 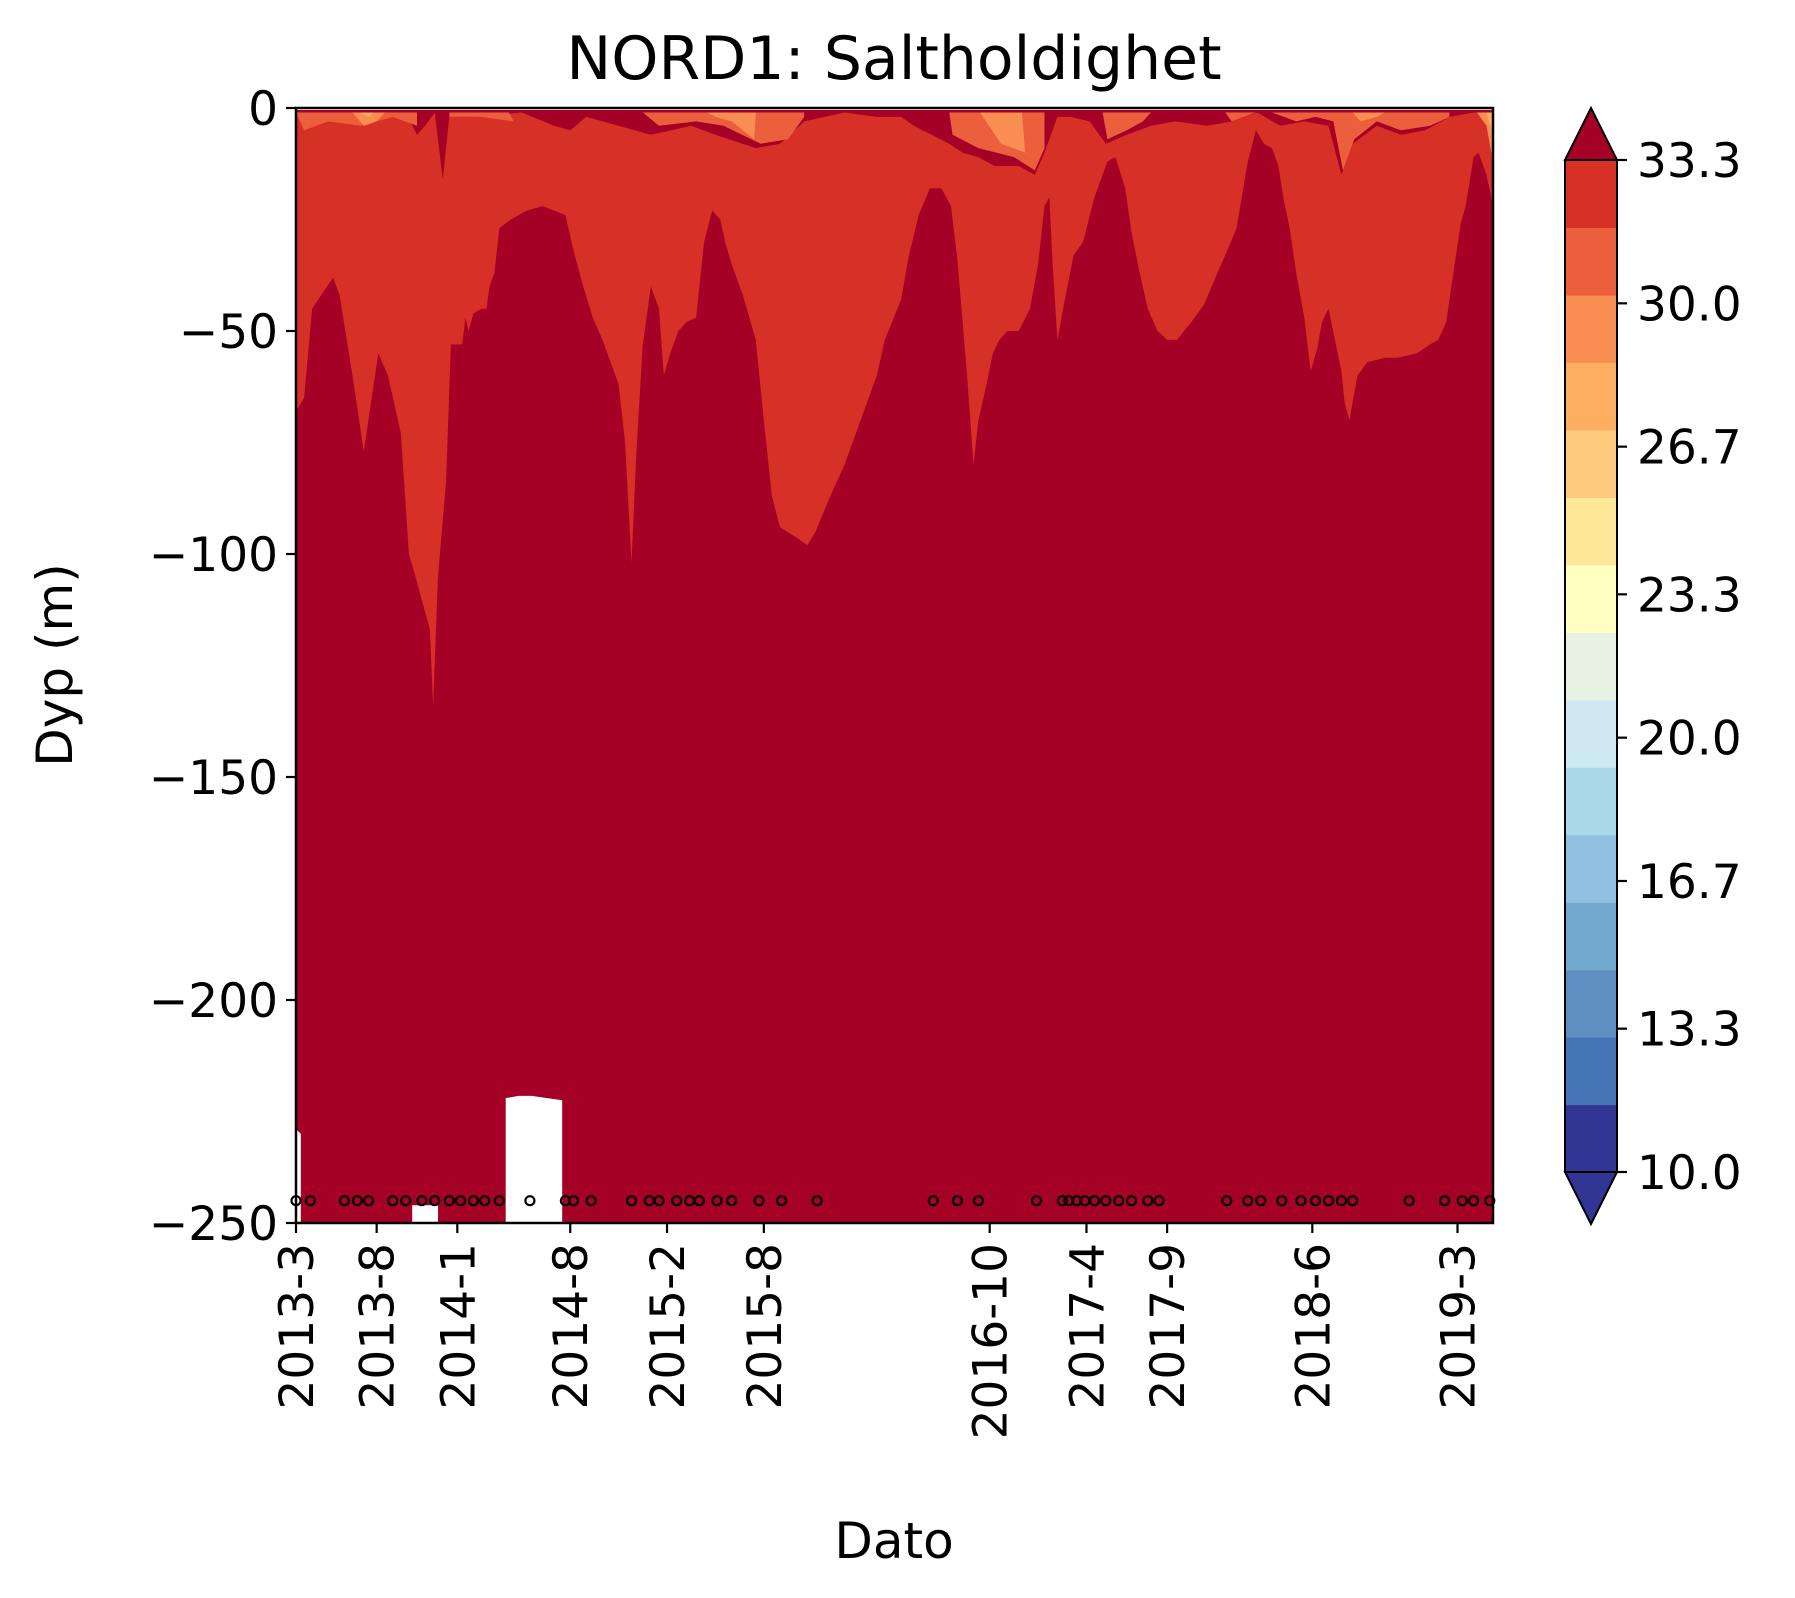 What do you see at coordinates (222, 667) in the screenshot?
I see `y-axis: 0 −50 −100 −150 −200 −250` at bounding box center [222, 667].